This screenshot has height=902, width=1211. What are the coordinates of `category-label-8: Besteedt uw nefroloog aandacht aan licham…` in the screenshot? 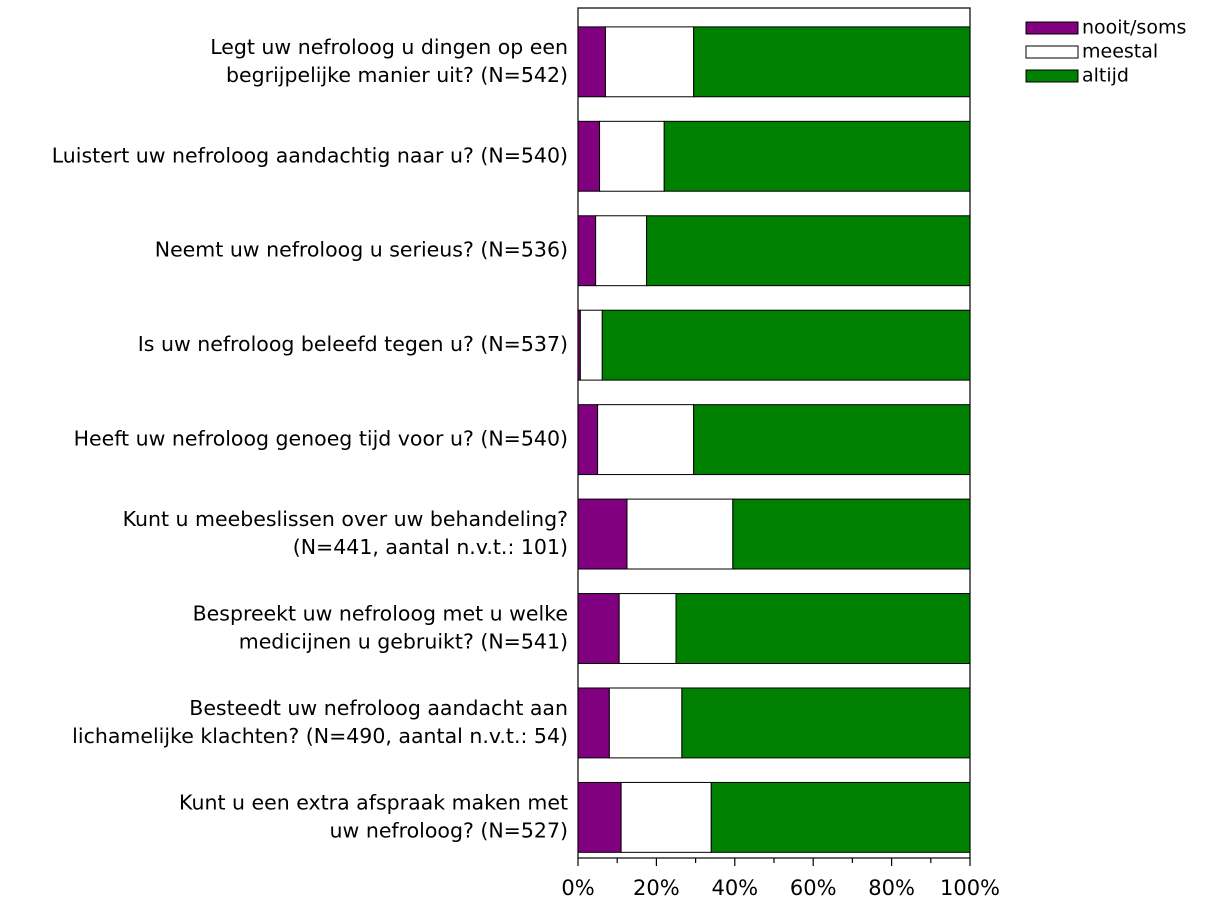 It's located at (320, 722).